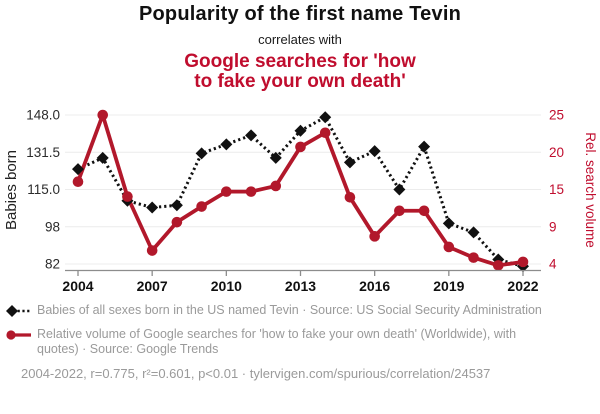  Describe the element at coordinates (18, 335) in the screenshot. I see `red-solid-circle-series-icon` at that location.